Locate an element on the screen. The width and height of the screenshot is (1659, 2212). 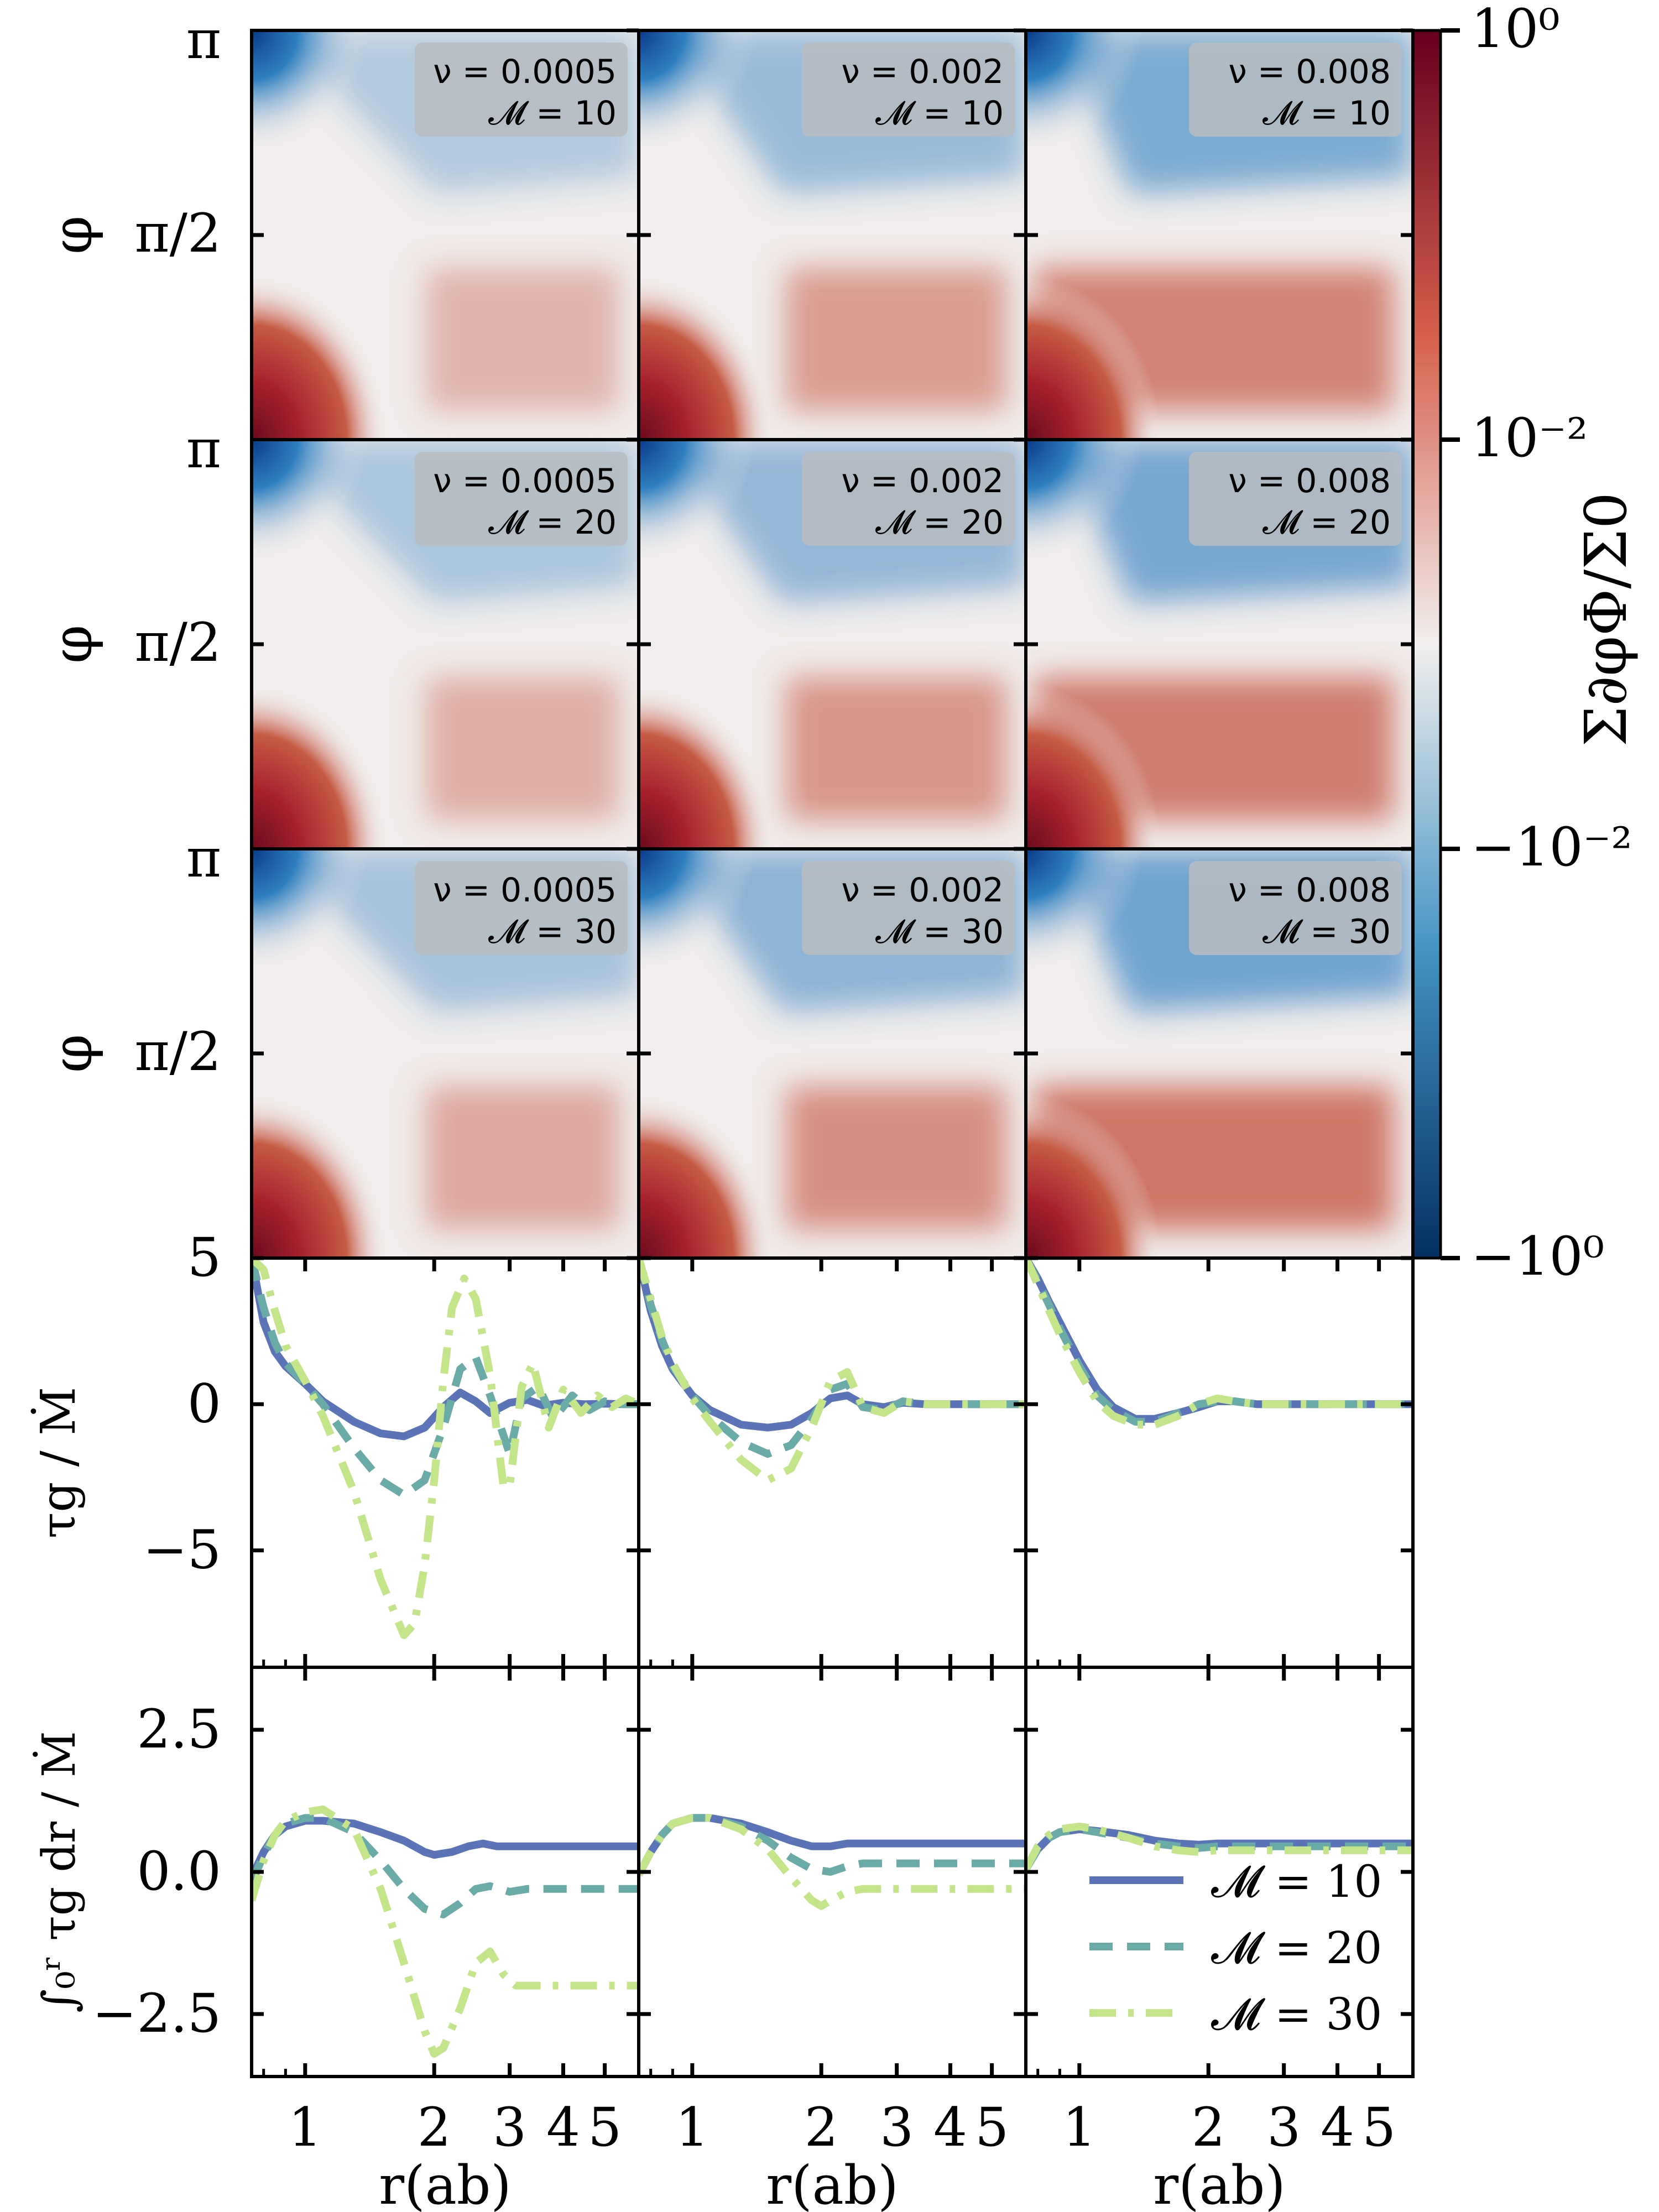
legend-label: 𝓜 = 30 is located at coordinates (1297, 2015).